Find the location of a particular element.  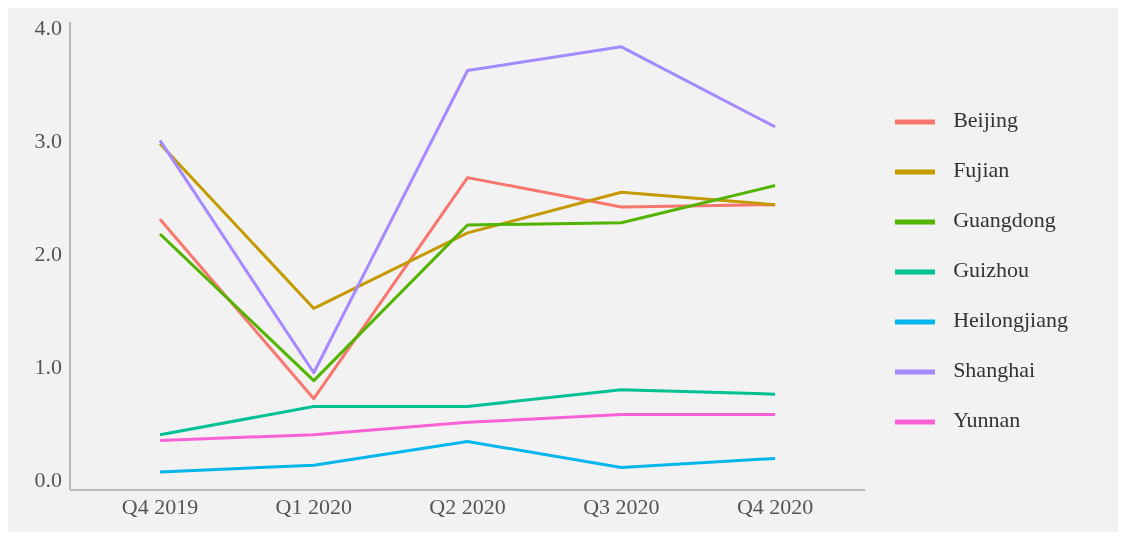

y-tick-label: 0.0 is located at coordinates (48, 479).